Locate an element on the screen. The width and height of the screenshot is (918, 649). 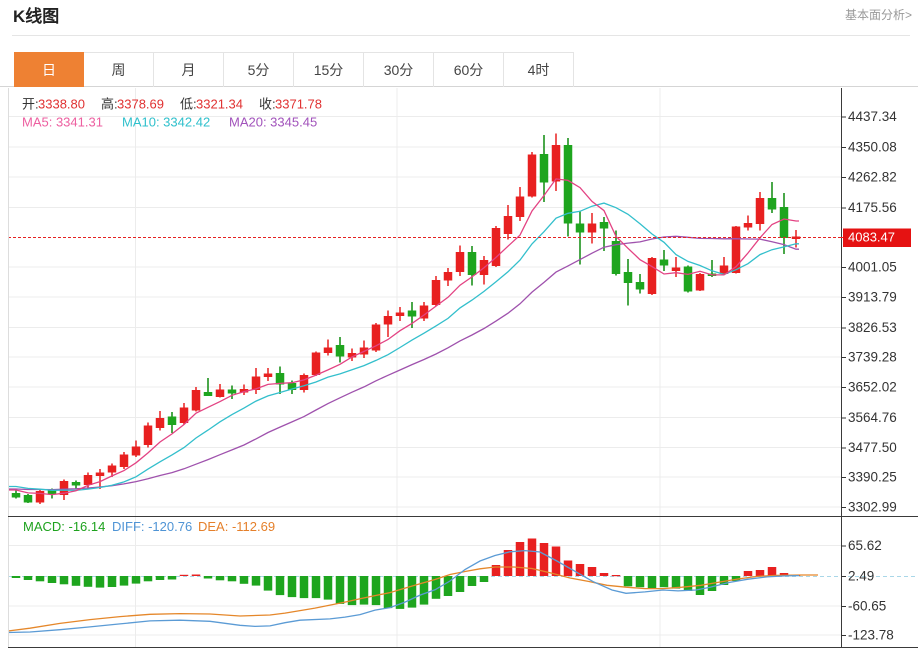
svg-text: 3652.02 is located at coordinates (872, 387).